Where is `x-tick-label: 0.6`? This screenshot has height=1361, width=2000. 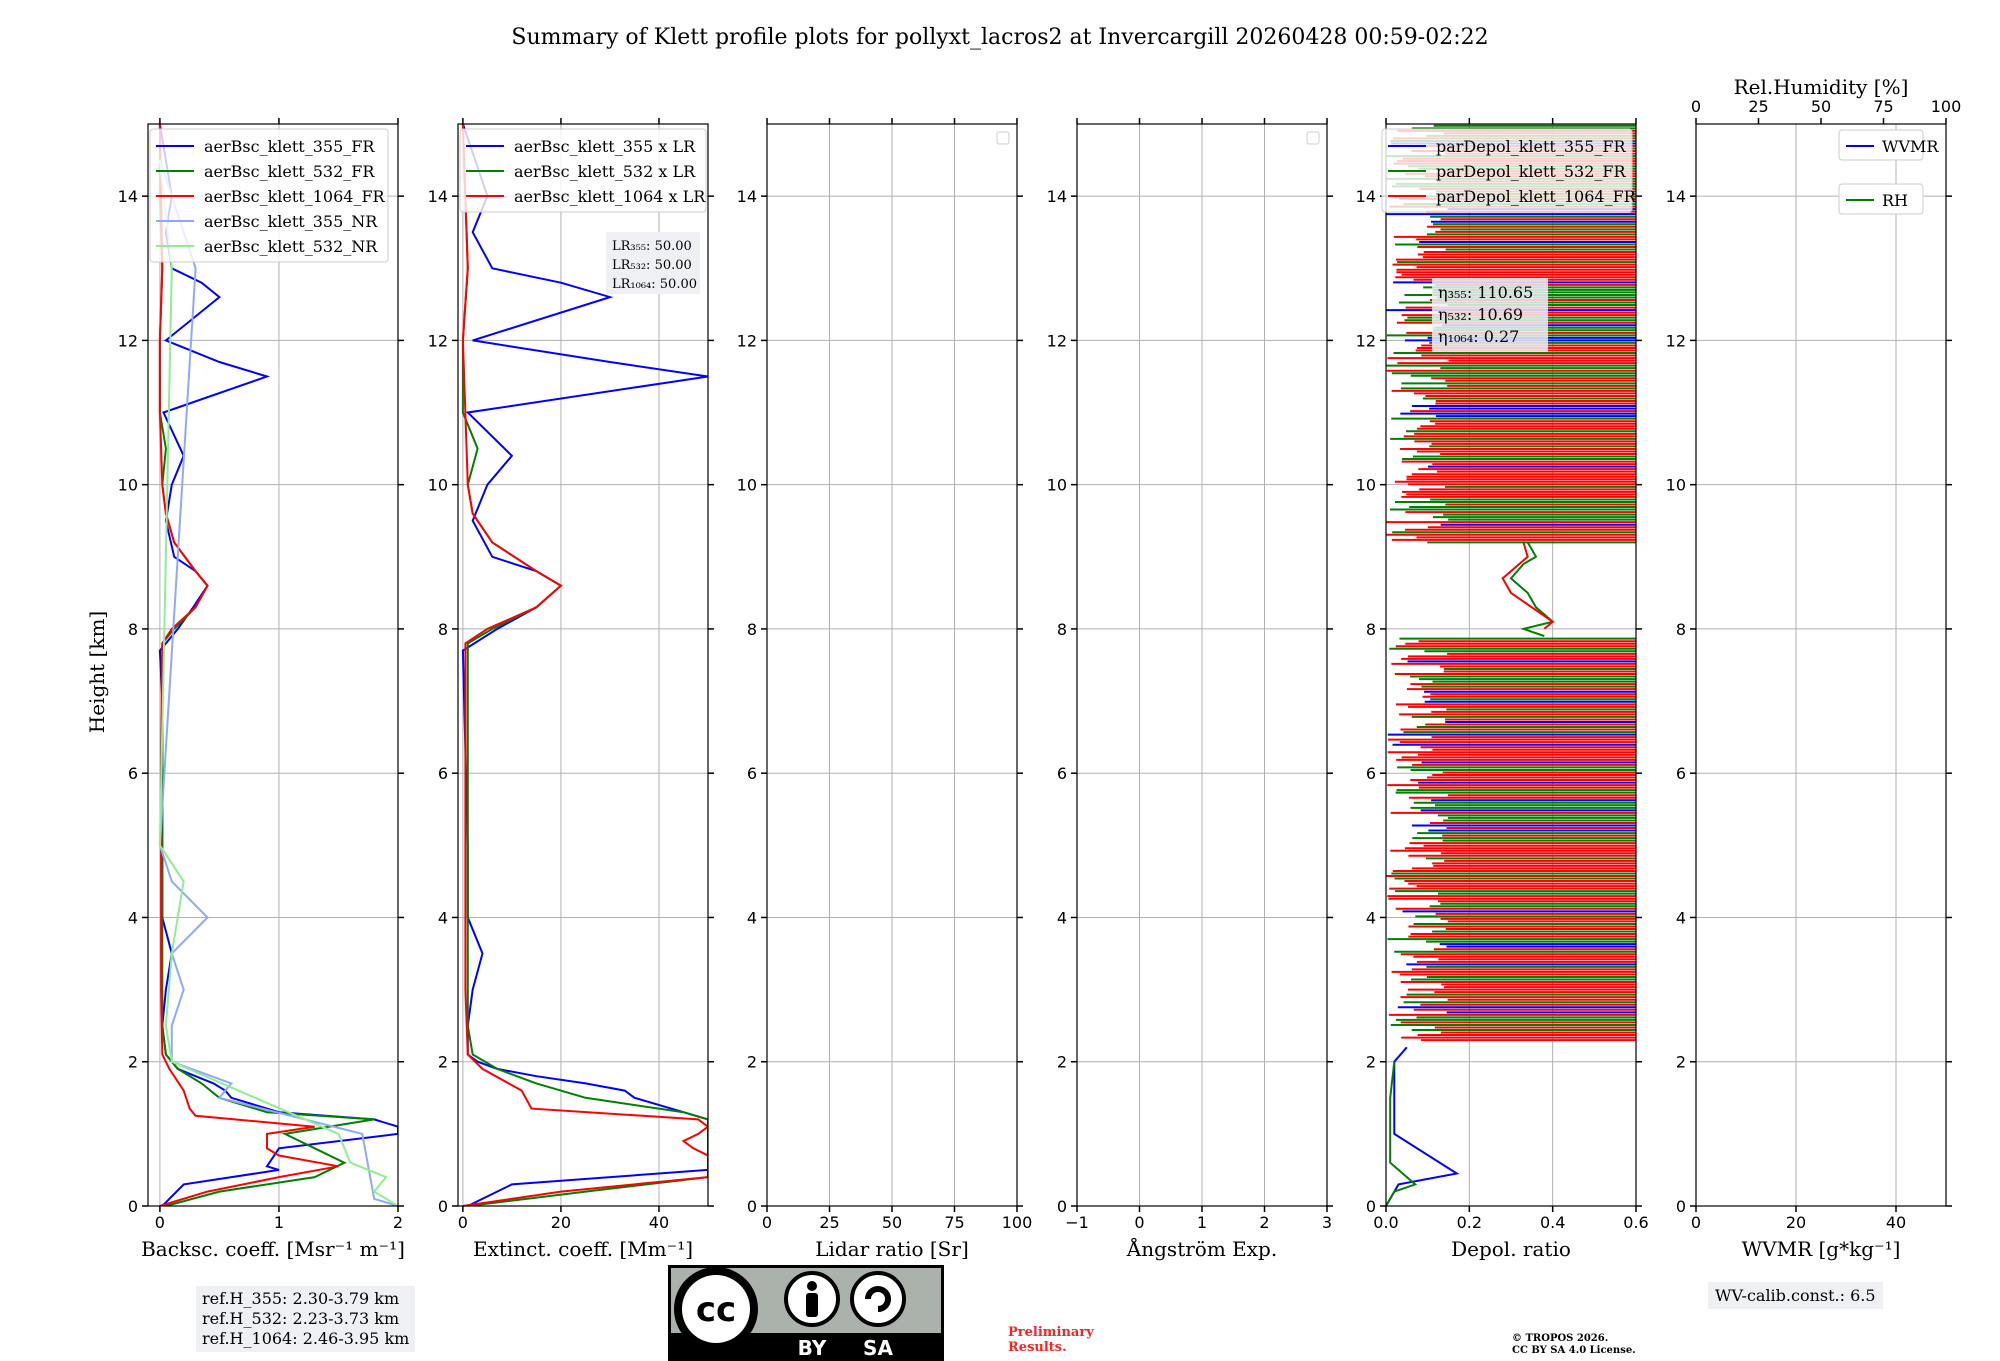 x-tick-label: 0.6 is located at coordinates (1635, 1222).